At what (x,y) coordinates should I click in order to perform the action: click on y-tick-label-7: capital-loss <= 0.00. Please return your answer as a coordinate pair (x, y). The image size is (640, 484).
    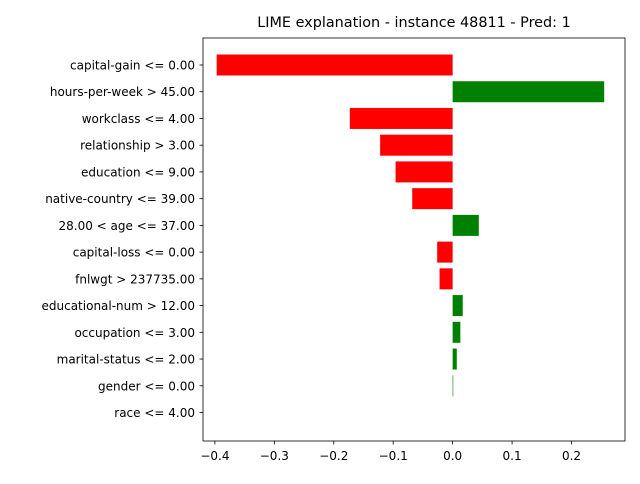
    Looking at the image, I should click on (134, 253).